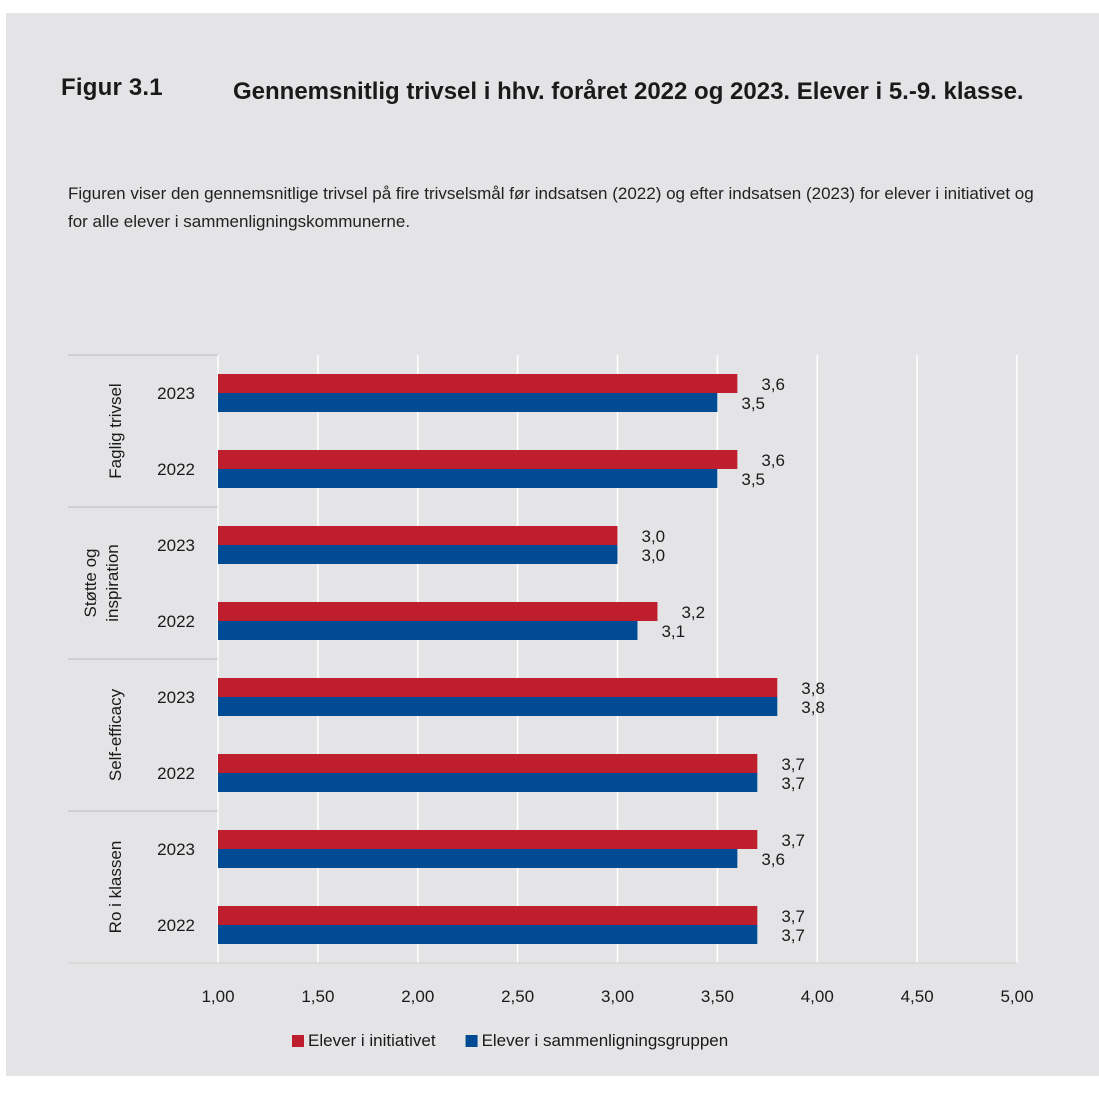 The height and width of the screenshot is (1103, 1099). I want to click on category-label-line: Faglig trivsel, so click(115, 430).